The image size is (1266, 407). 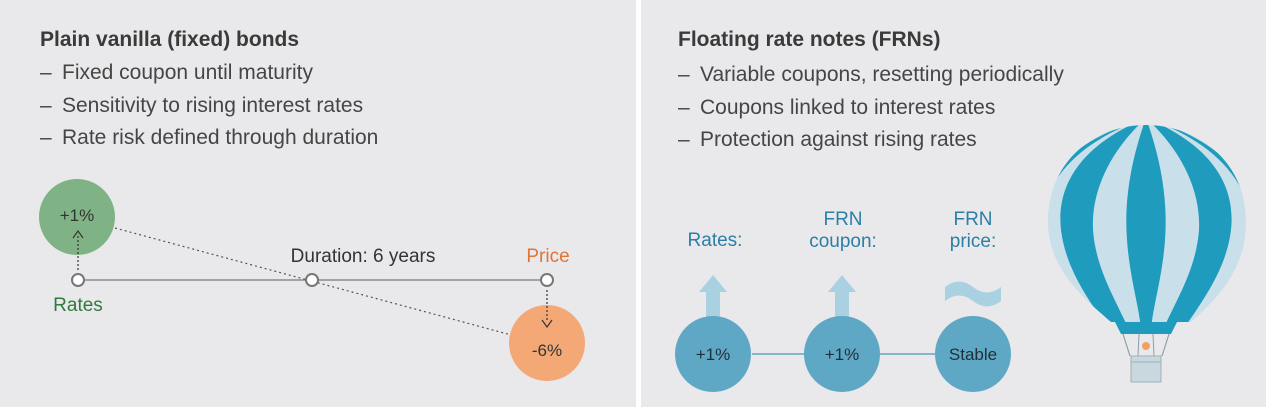 I want to click on rates-change-text: +1%, so click(x=77, y=215).